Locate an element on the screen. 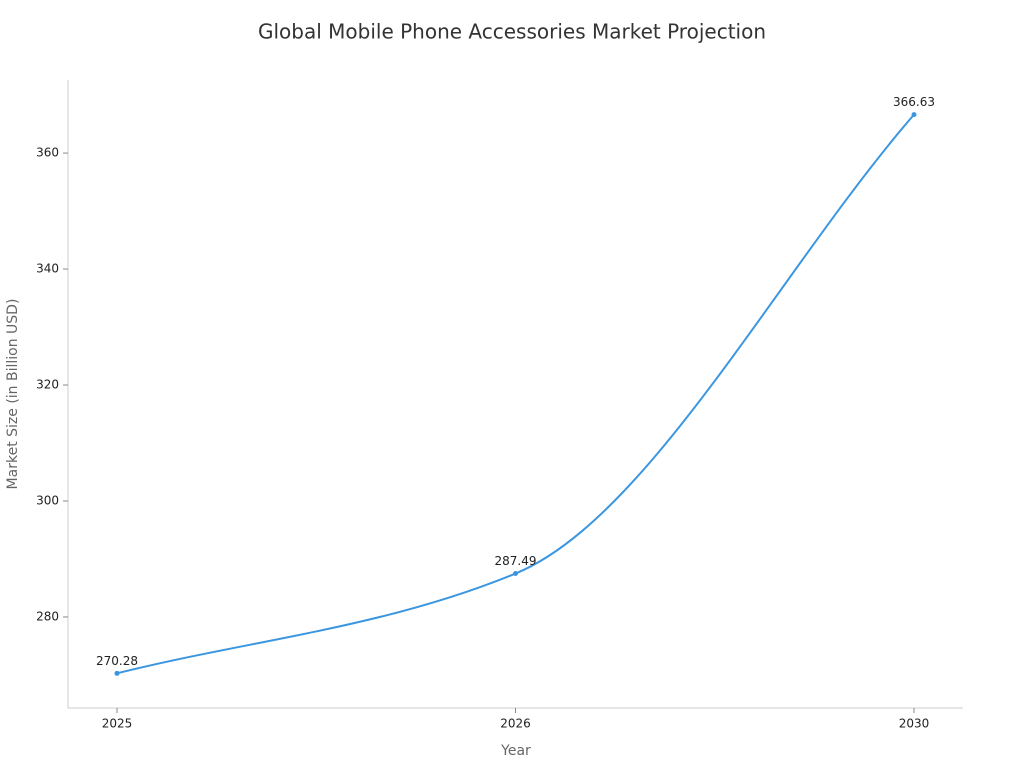 The width and height of the screenshot is (1024, 768). y-tick-label: 280 is located at coordinates (47, 616).